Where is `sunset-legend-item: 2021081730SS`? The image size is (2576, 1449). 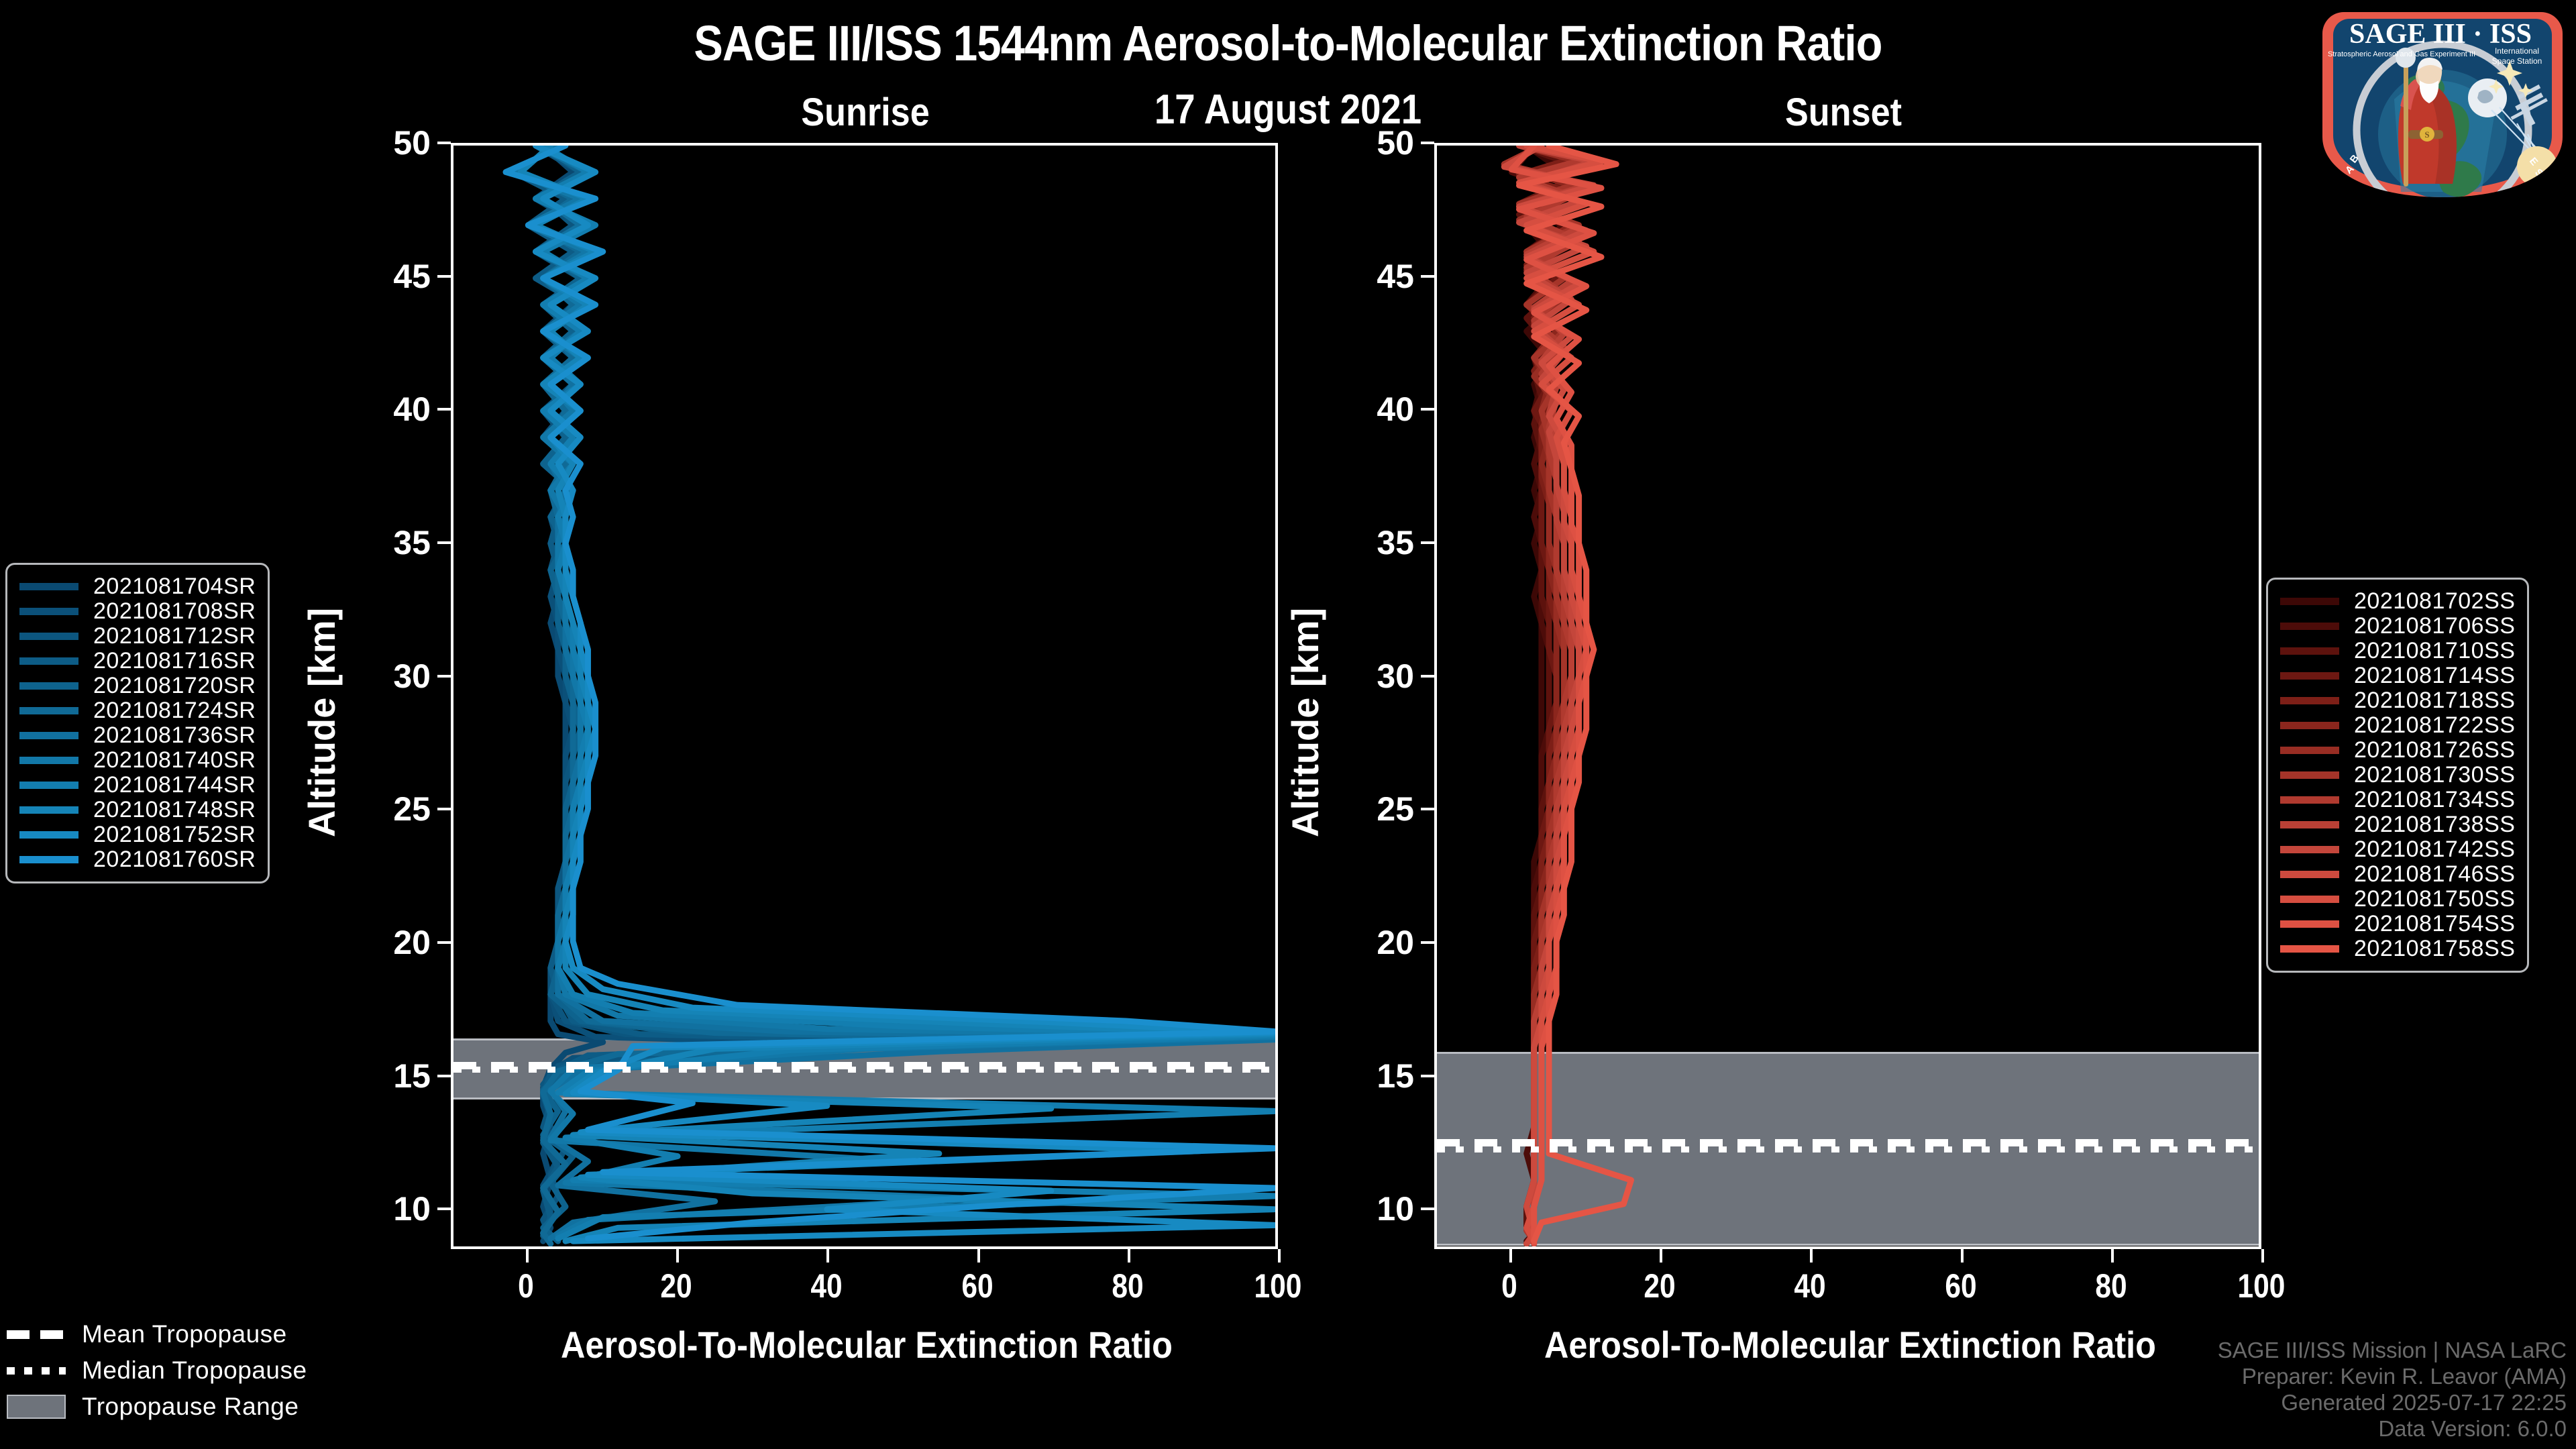
sunset-legend-item: 2021081730SS is located at coordinates (2398, 774).